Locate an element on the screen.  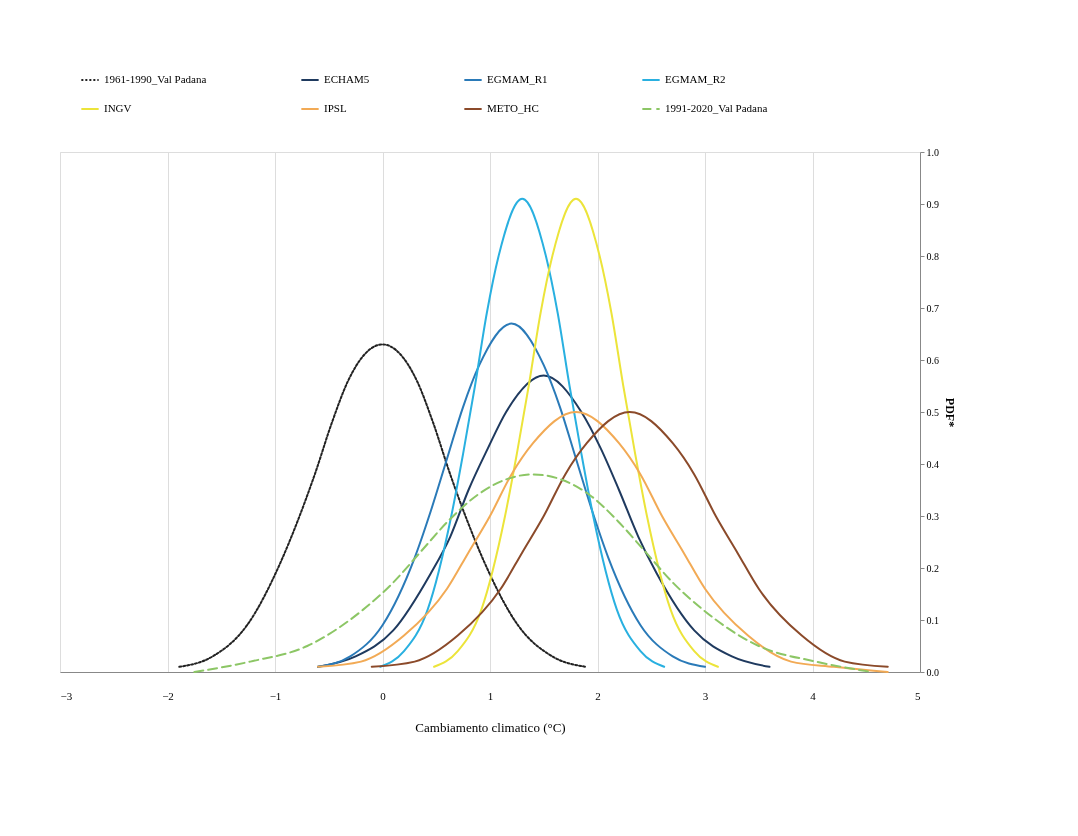
x-tick-label: 2 is located at coordinates (598, 695).